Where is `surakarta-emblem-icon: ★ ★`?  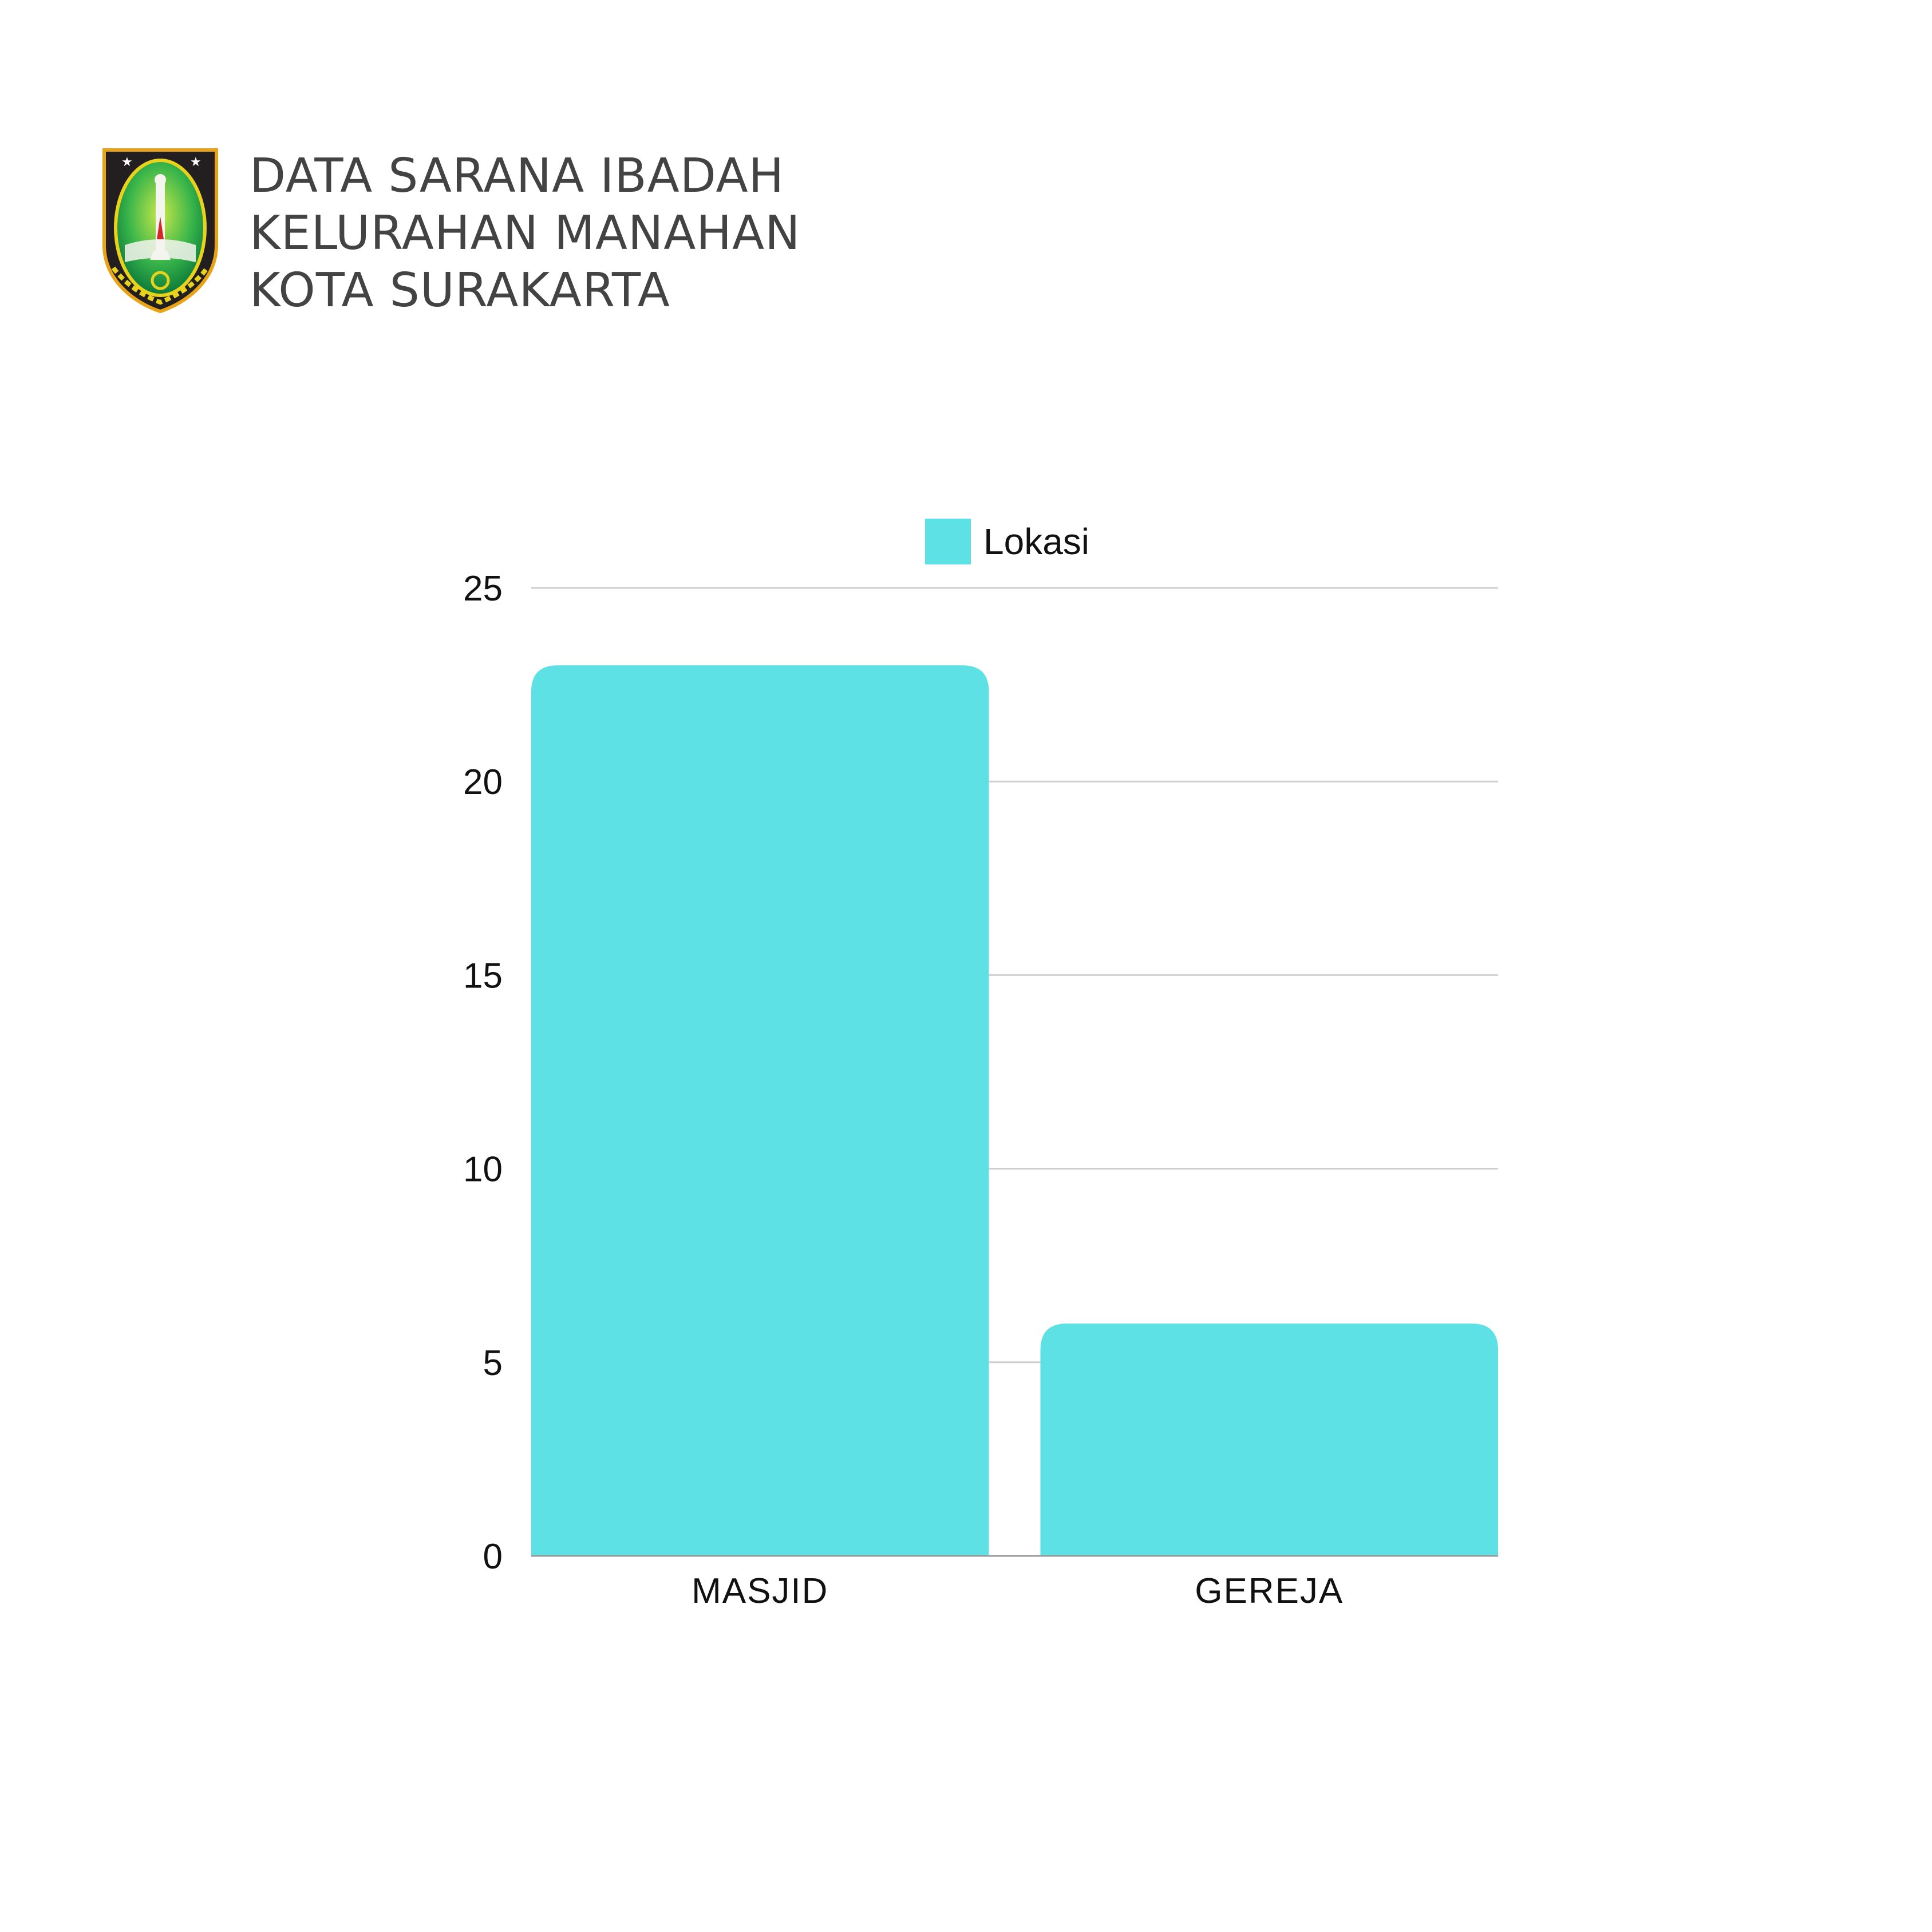 surakarta-emblem-icon: ★ ★ is located at coordinates (160, 231).